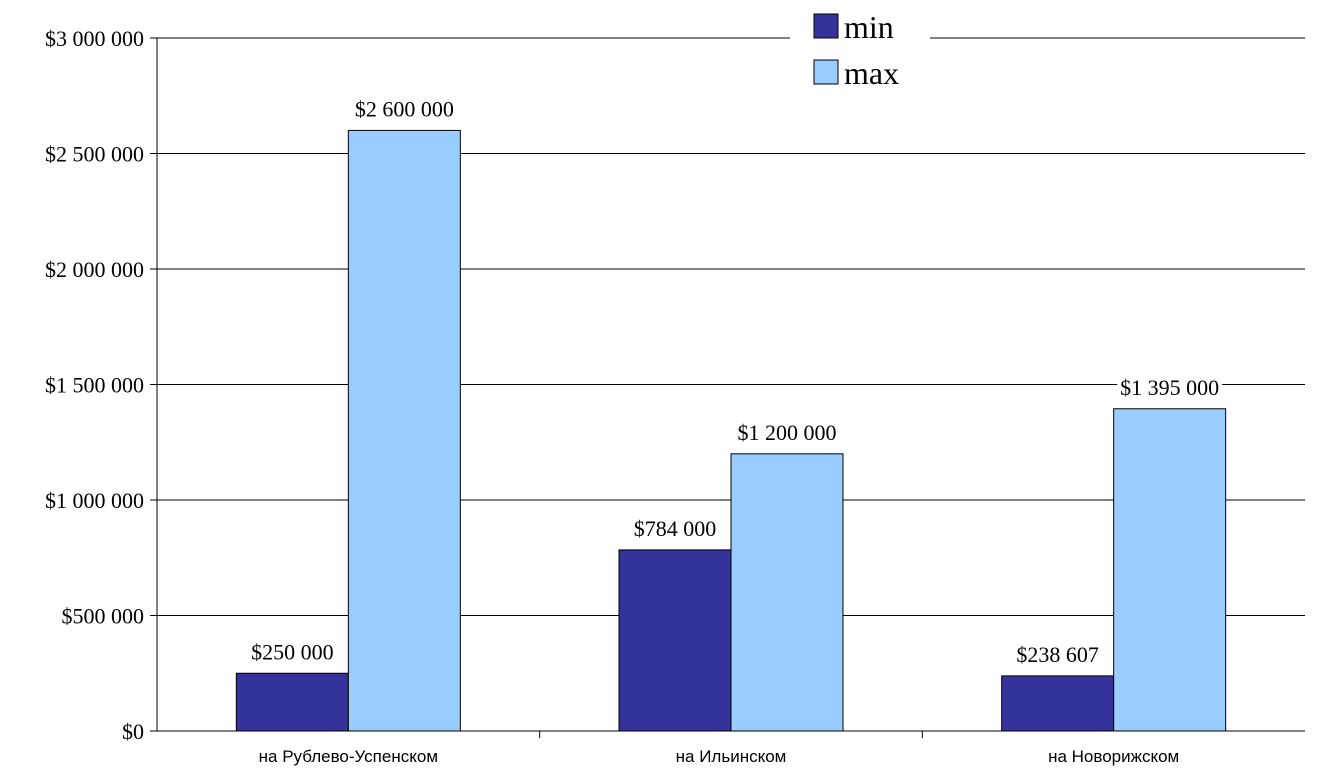 This screenshot has height=773, width=1319. Describe the element at coordinates (94, 269) in the screenshot. I see `y-tick-label: $2 000 000` at that location.